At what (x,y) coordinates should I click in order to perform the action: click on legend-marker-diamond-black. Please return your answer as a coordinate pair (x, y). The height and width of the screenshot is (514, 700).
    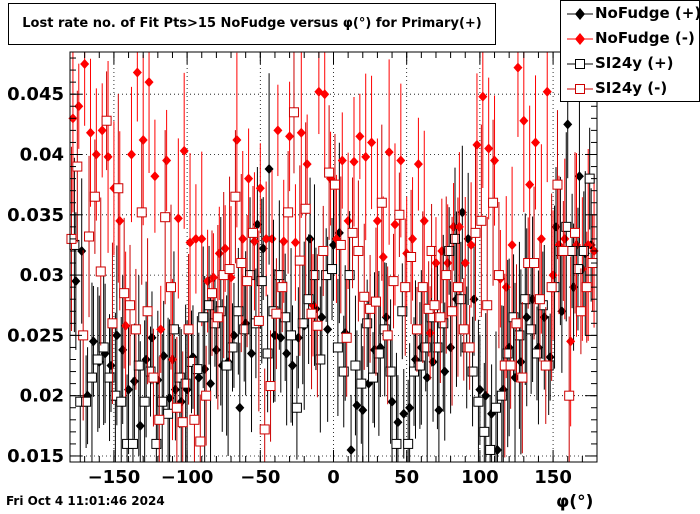
    Looking at the image, I should click on (580, 14).